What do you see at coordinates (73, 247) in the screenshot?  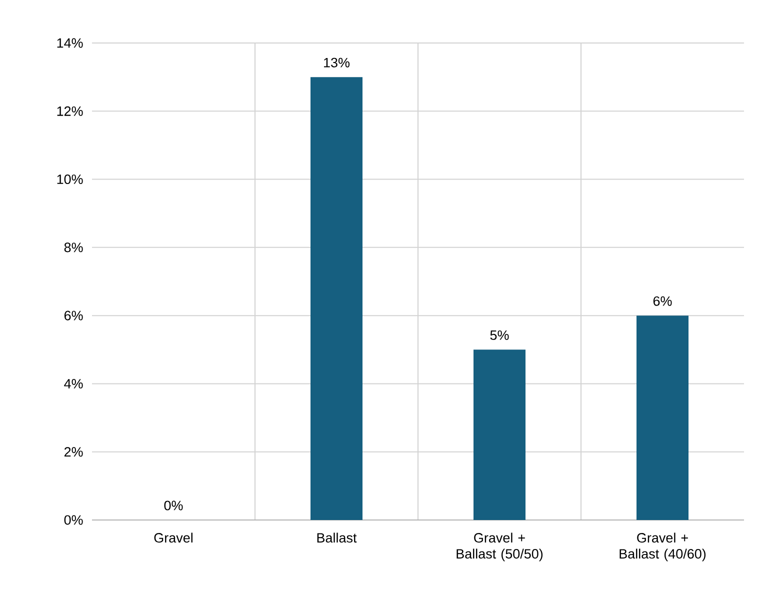 I see `y-tick-label: 8%` at bounding box center [73, 247].